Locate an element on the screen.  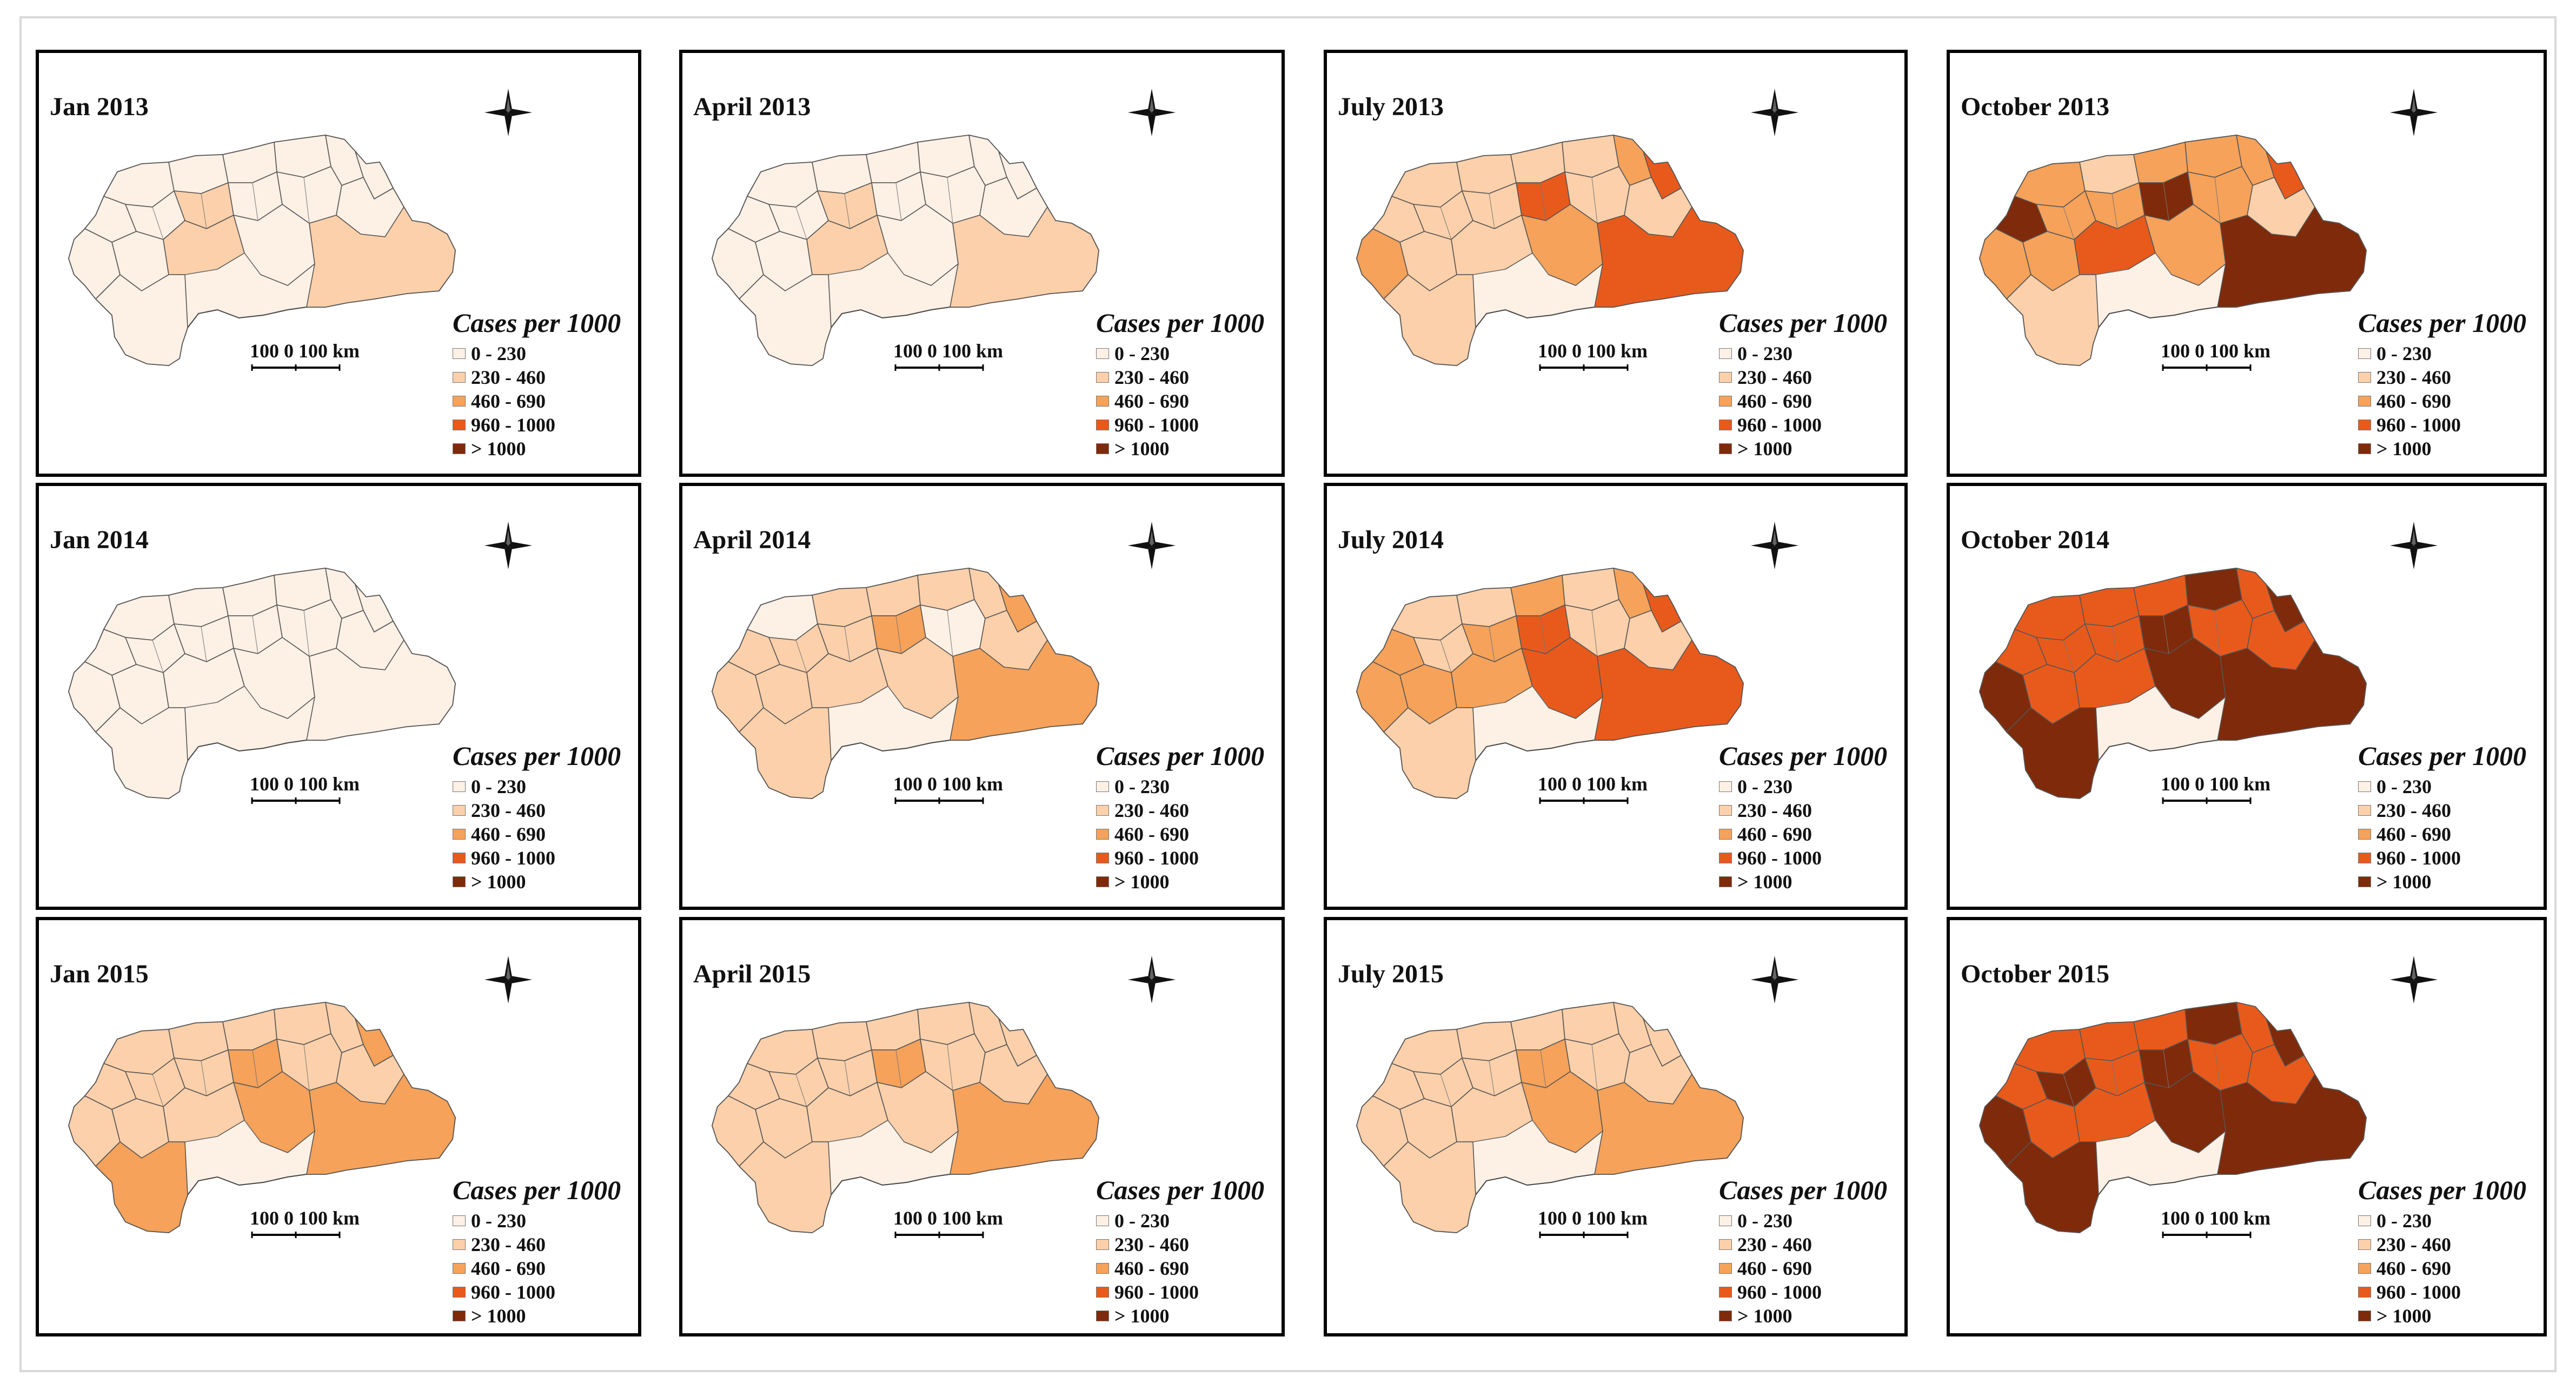
scale-bar: 100 0 100 km is located at coordinates (2242, 791).